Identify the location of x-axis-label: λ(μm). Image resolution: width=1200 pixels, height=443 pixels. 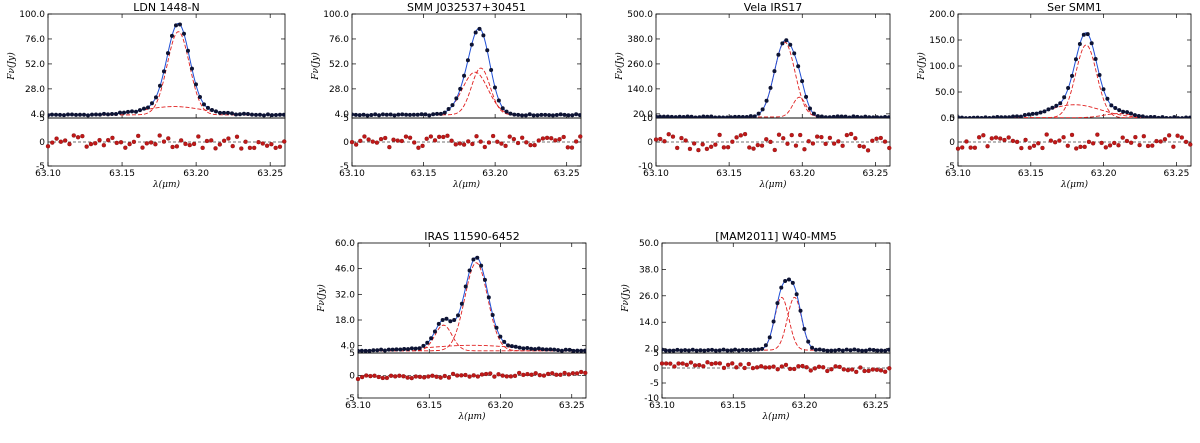
(471, 416).